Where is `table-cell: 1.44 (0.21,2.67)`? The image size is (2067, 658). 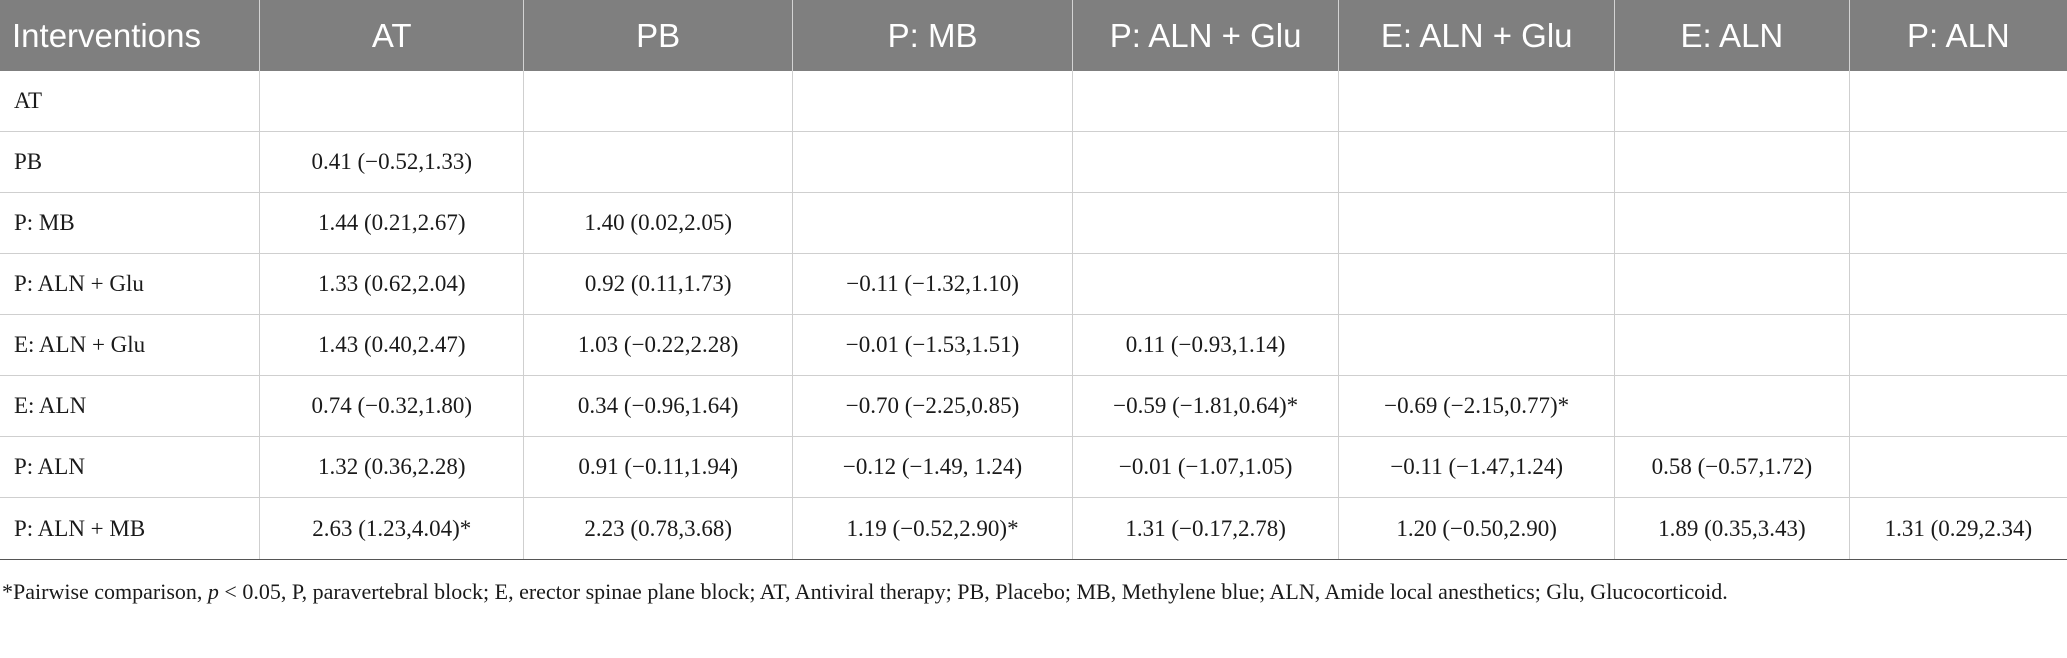 table-cell: 1.44 (0.21,2.67) is located at coordinates (392, 223).